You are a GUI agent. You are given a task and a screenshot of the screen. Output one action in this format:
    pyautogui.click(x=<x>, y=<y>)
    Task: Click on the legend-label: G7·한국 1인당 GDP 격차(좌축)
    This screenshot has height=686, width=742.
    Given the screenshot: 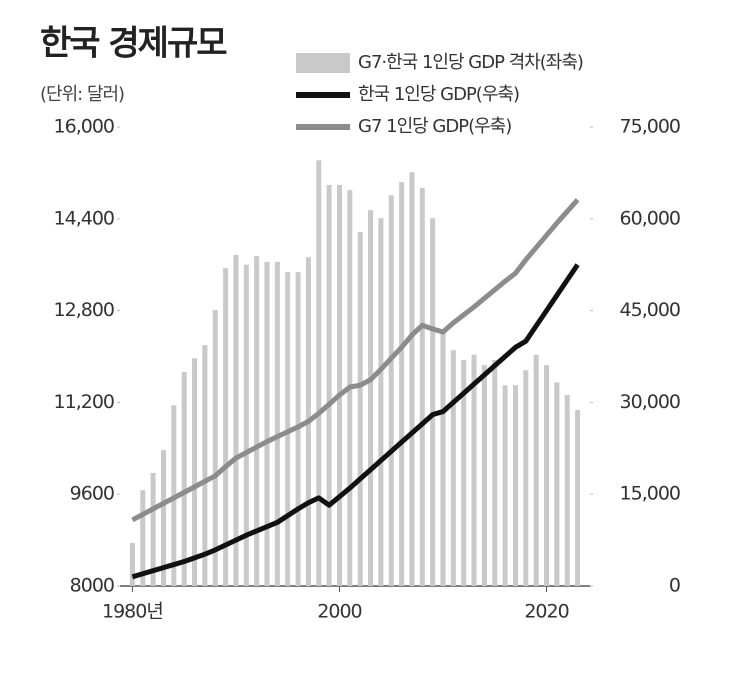 What is the action you would take?
    pyautogui.click(x=470, y=62)
    